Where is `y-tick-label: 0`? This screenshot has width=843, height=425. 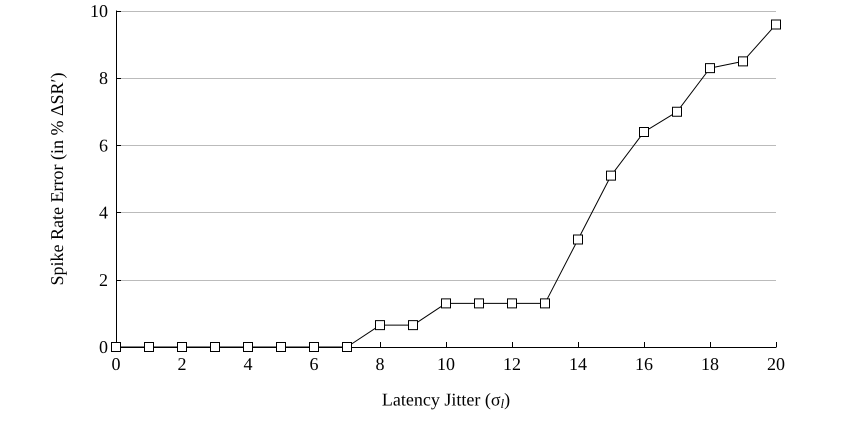 y-tick-label: 0 is located at coordinates (103, 347).